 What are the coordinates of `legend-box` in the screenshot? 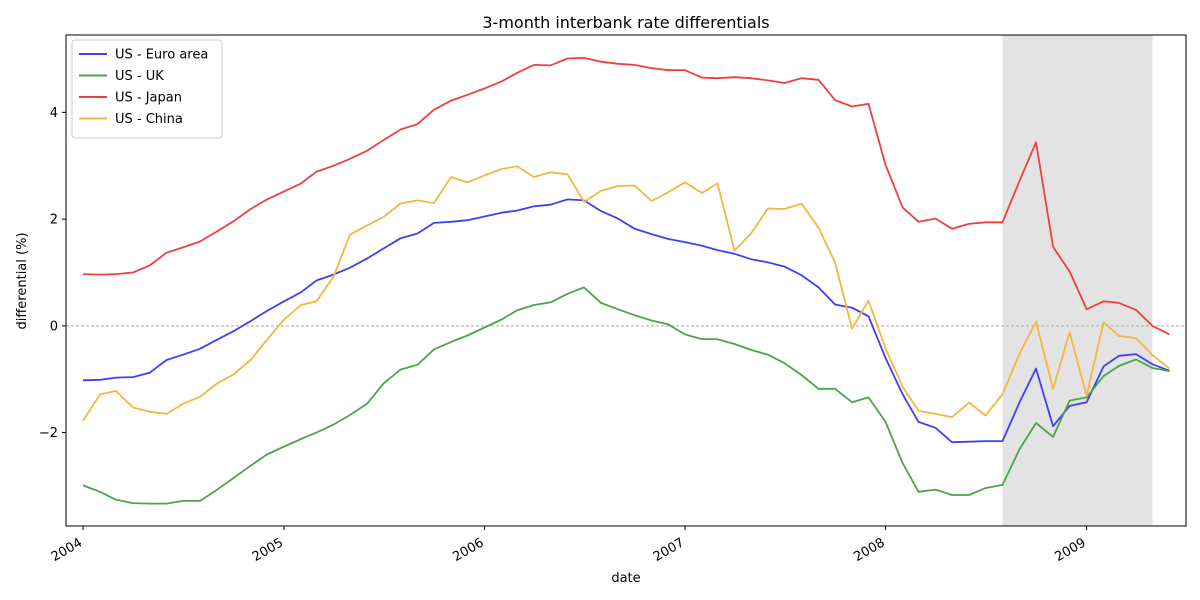 It's located at (147, 89).